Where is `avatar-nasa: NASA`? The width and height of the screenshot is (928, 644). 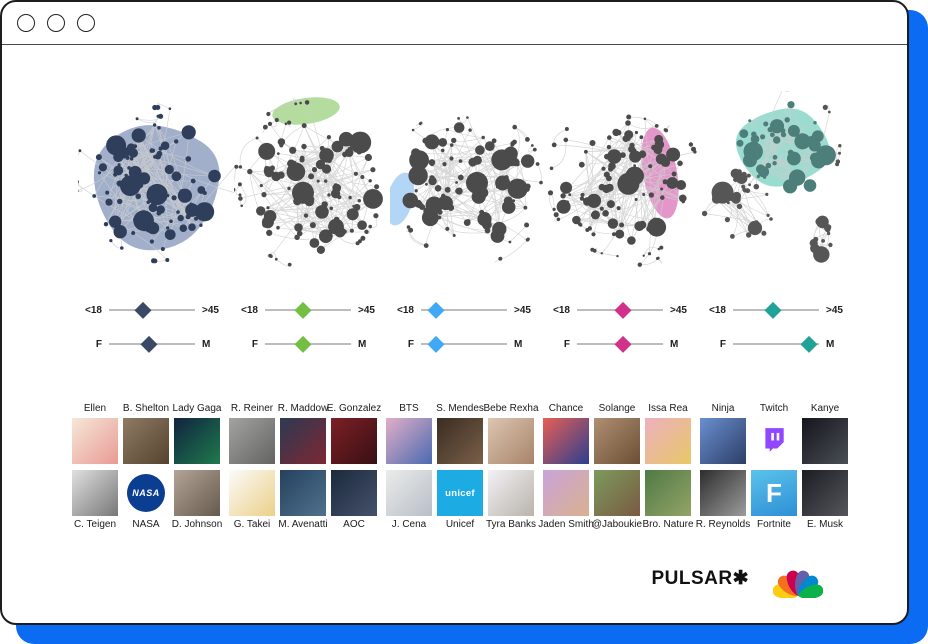
avatar-nasa: NASA is located at coordinates (146, 493).